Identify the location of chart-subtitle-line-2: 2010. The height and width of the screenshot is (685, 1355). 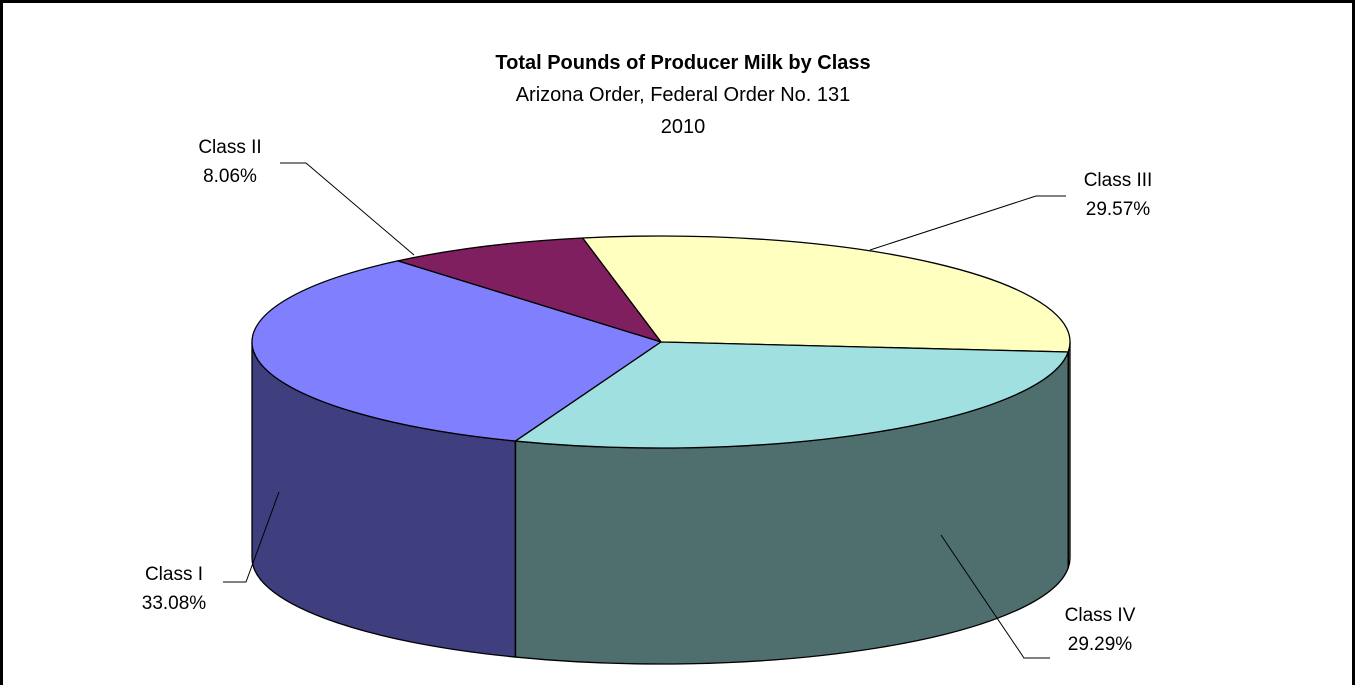
(683, 127).